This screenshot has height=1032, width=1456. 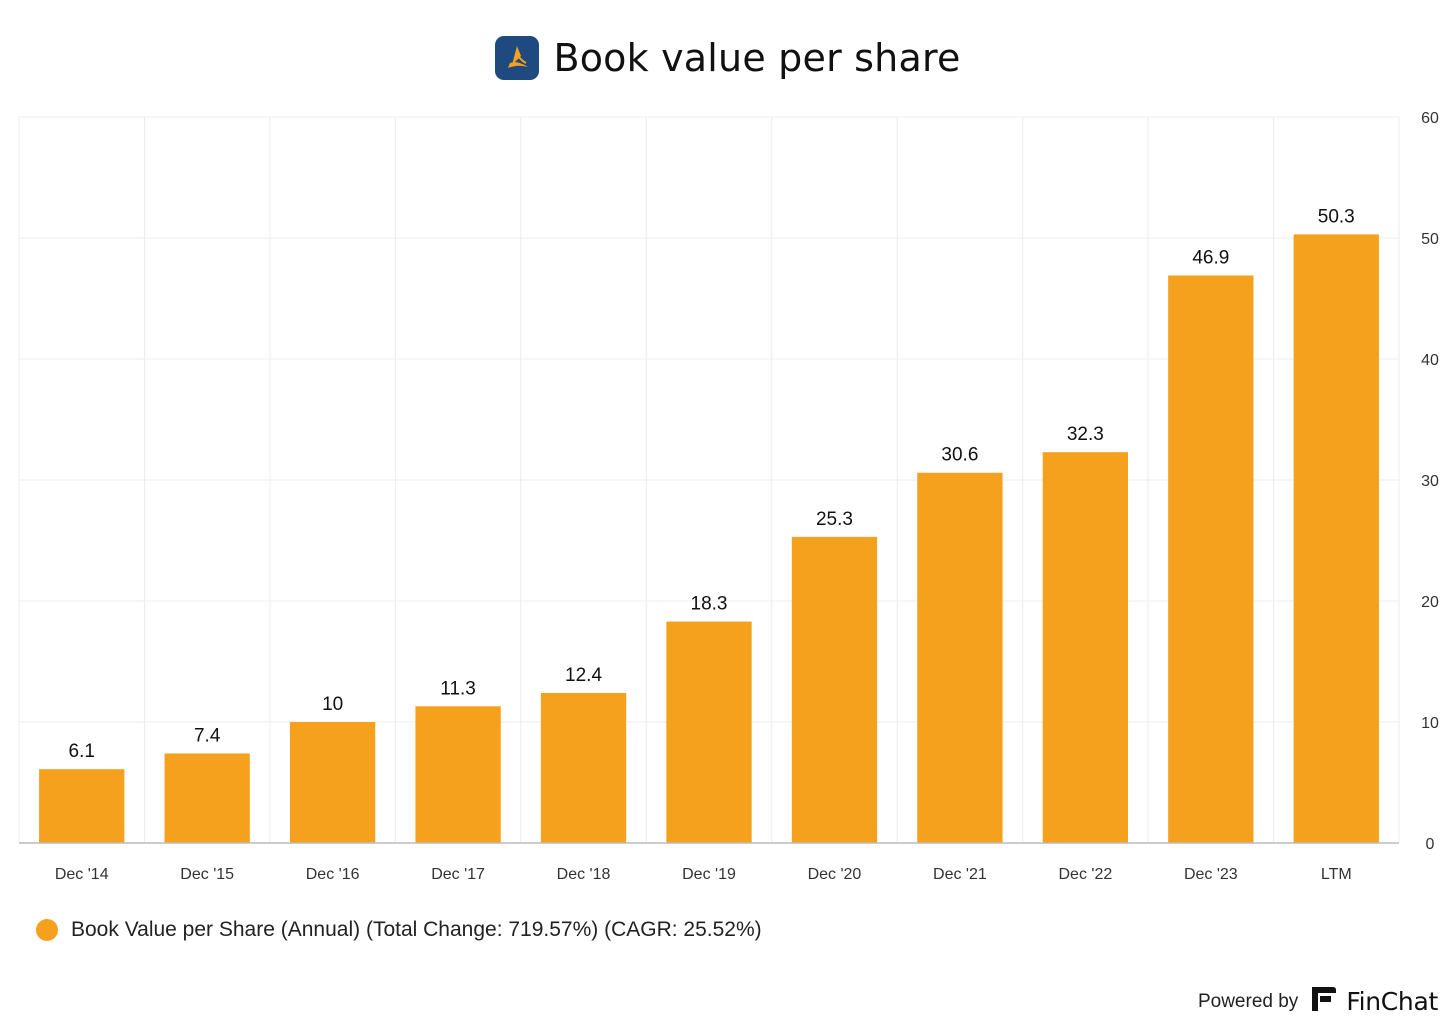 I want to click on company-logo-icon, so click(x=517, y=58).